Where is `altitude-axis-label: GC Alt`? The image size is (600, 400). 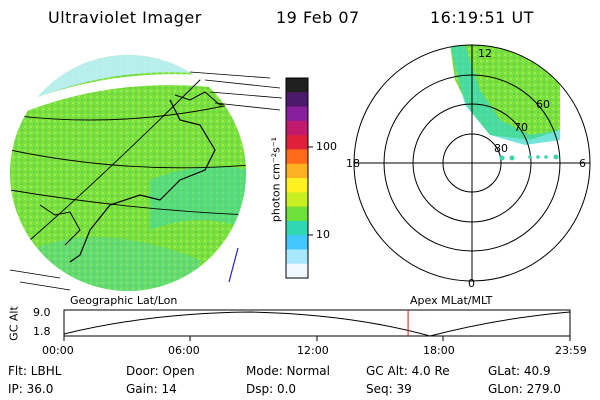 altitude-axis-label: GC Alt is located at coordinates (14, 323).